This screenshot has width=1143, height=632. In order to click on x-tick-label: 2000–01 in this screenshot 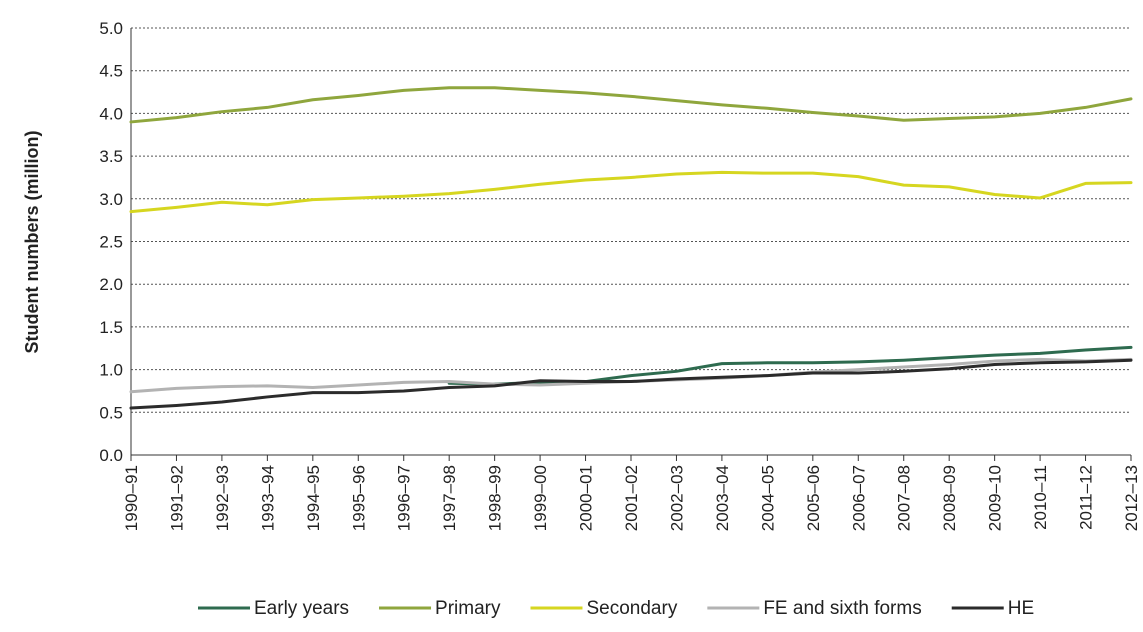, I will do `click(586, 498)`.